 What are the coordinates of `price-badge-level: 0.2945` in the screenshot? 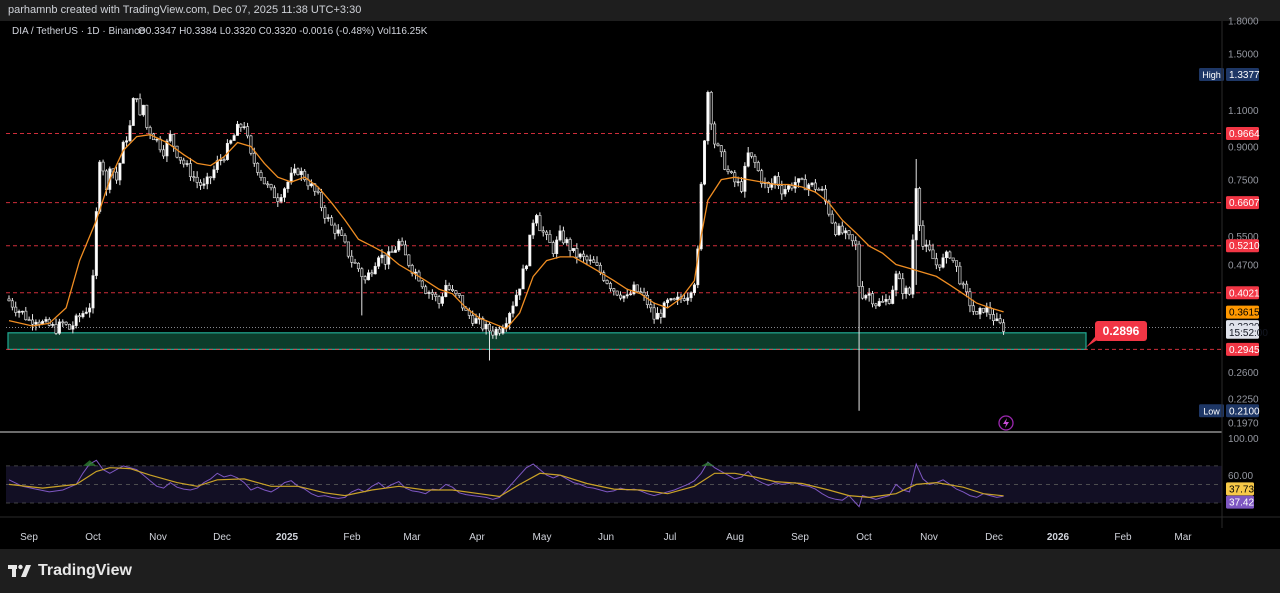 It's located at (1243, 349).